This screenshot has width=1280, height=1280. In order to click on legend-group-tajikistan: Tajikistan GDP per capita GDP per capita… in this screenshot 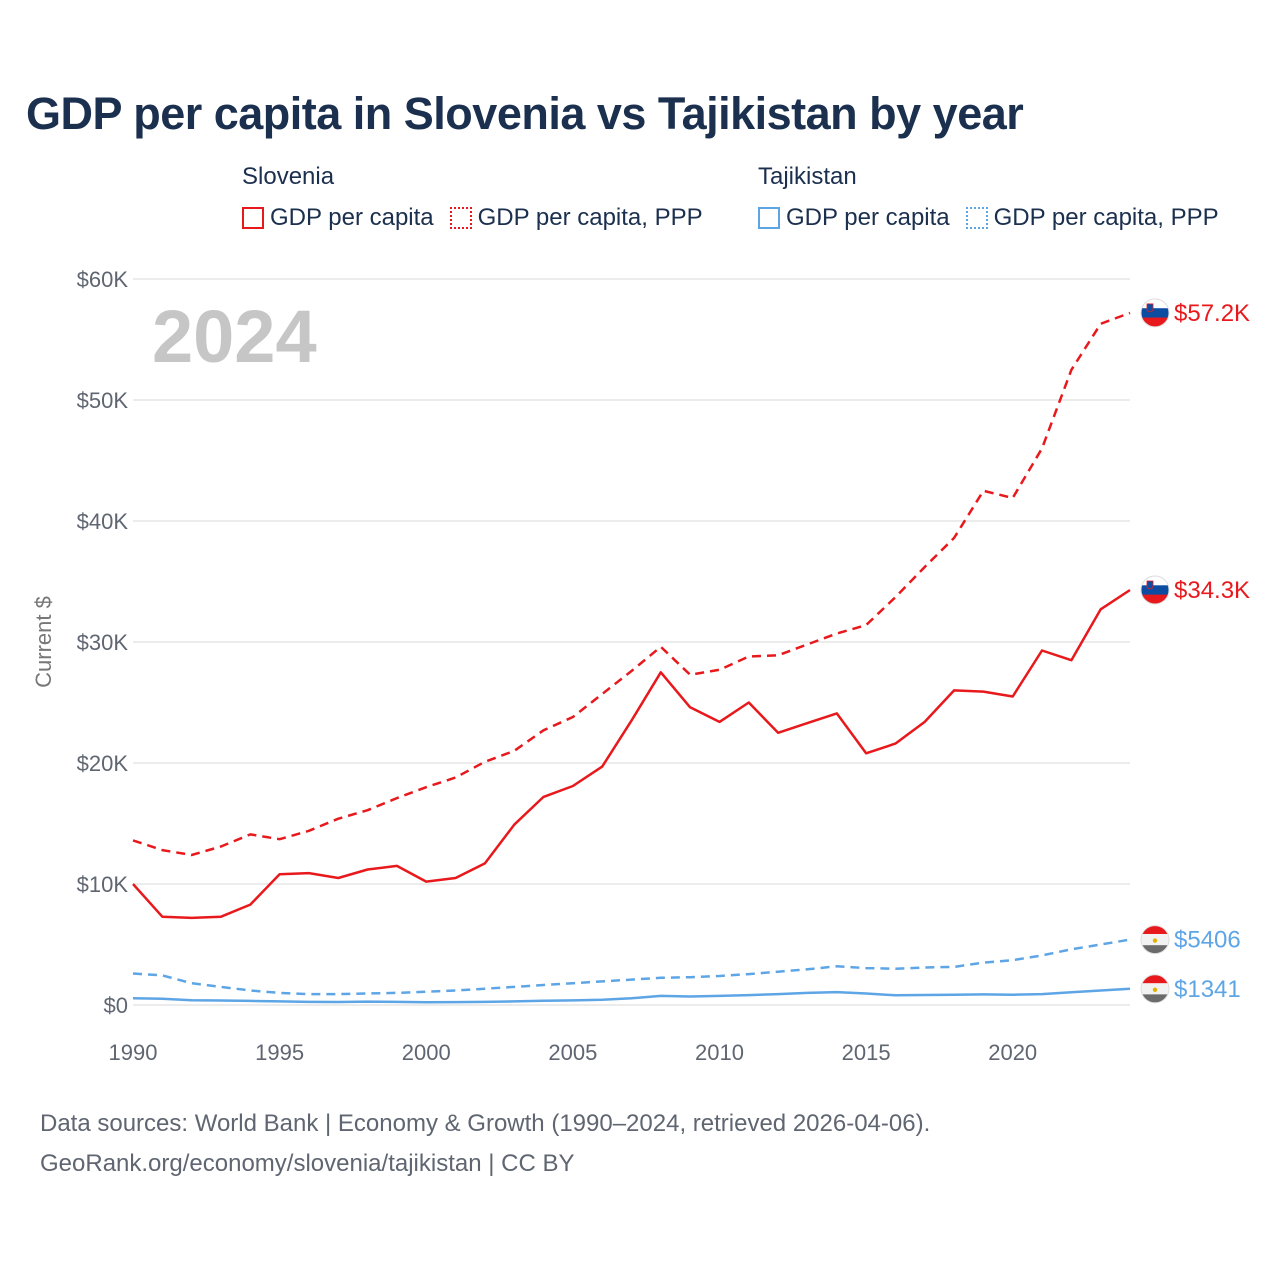, I will do `click(996, 196)`.